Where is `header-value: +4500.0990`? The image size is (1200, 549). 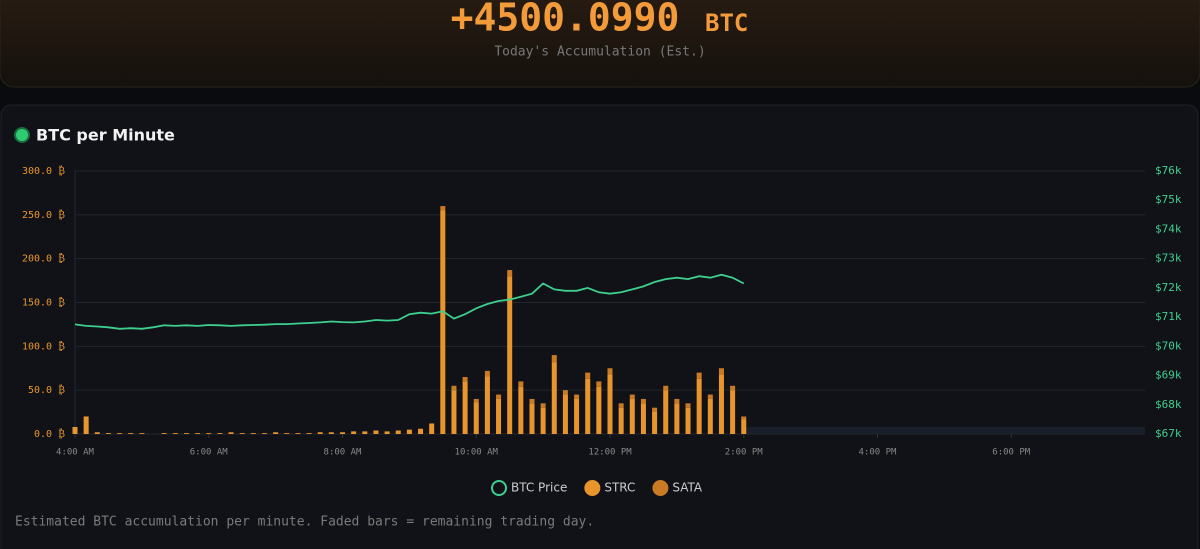
header-value: +4500.0990 is located at coordinates (565, 20).